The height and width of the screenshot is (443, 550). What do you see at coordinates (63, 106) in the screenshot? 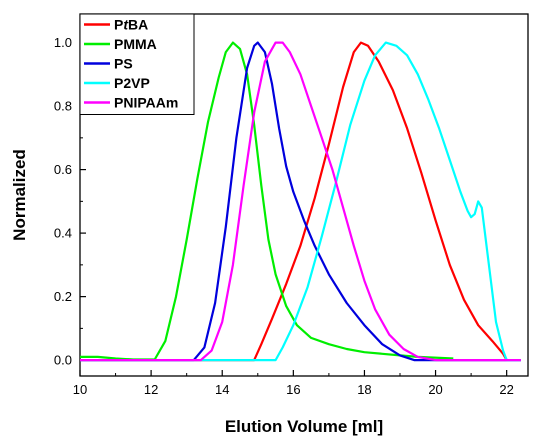
I see `y-tick-label: 0.8` at bounding box center [63, 106].